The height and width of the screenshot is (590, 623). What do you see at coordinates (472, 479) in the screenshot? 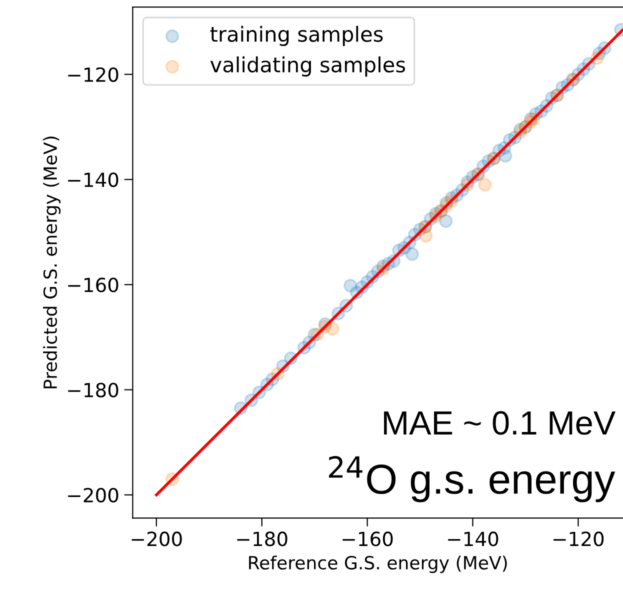
I see `annotation: $^{24}$O g.s. energy` at bounding box center [472, 479].